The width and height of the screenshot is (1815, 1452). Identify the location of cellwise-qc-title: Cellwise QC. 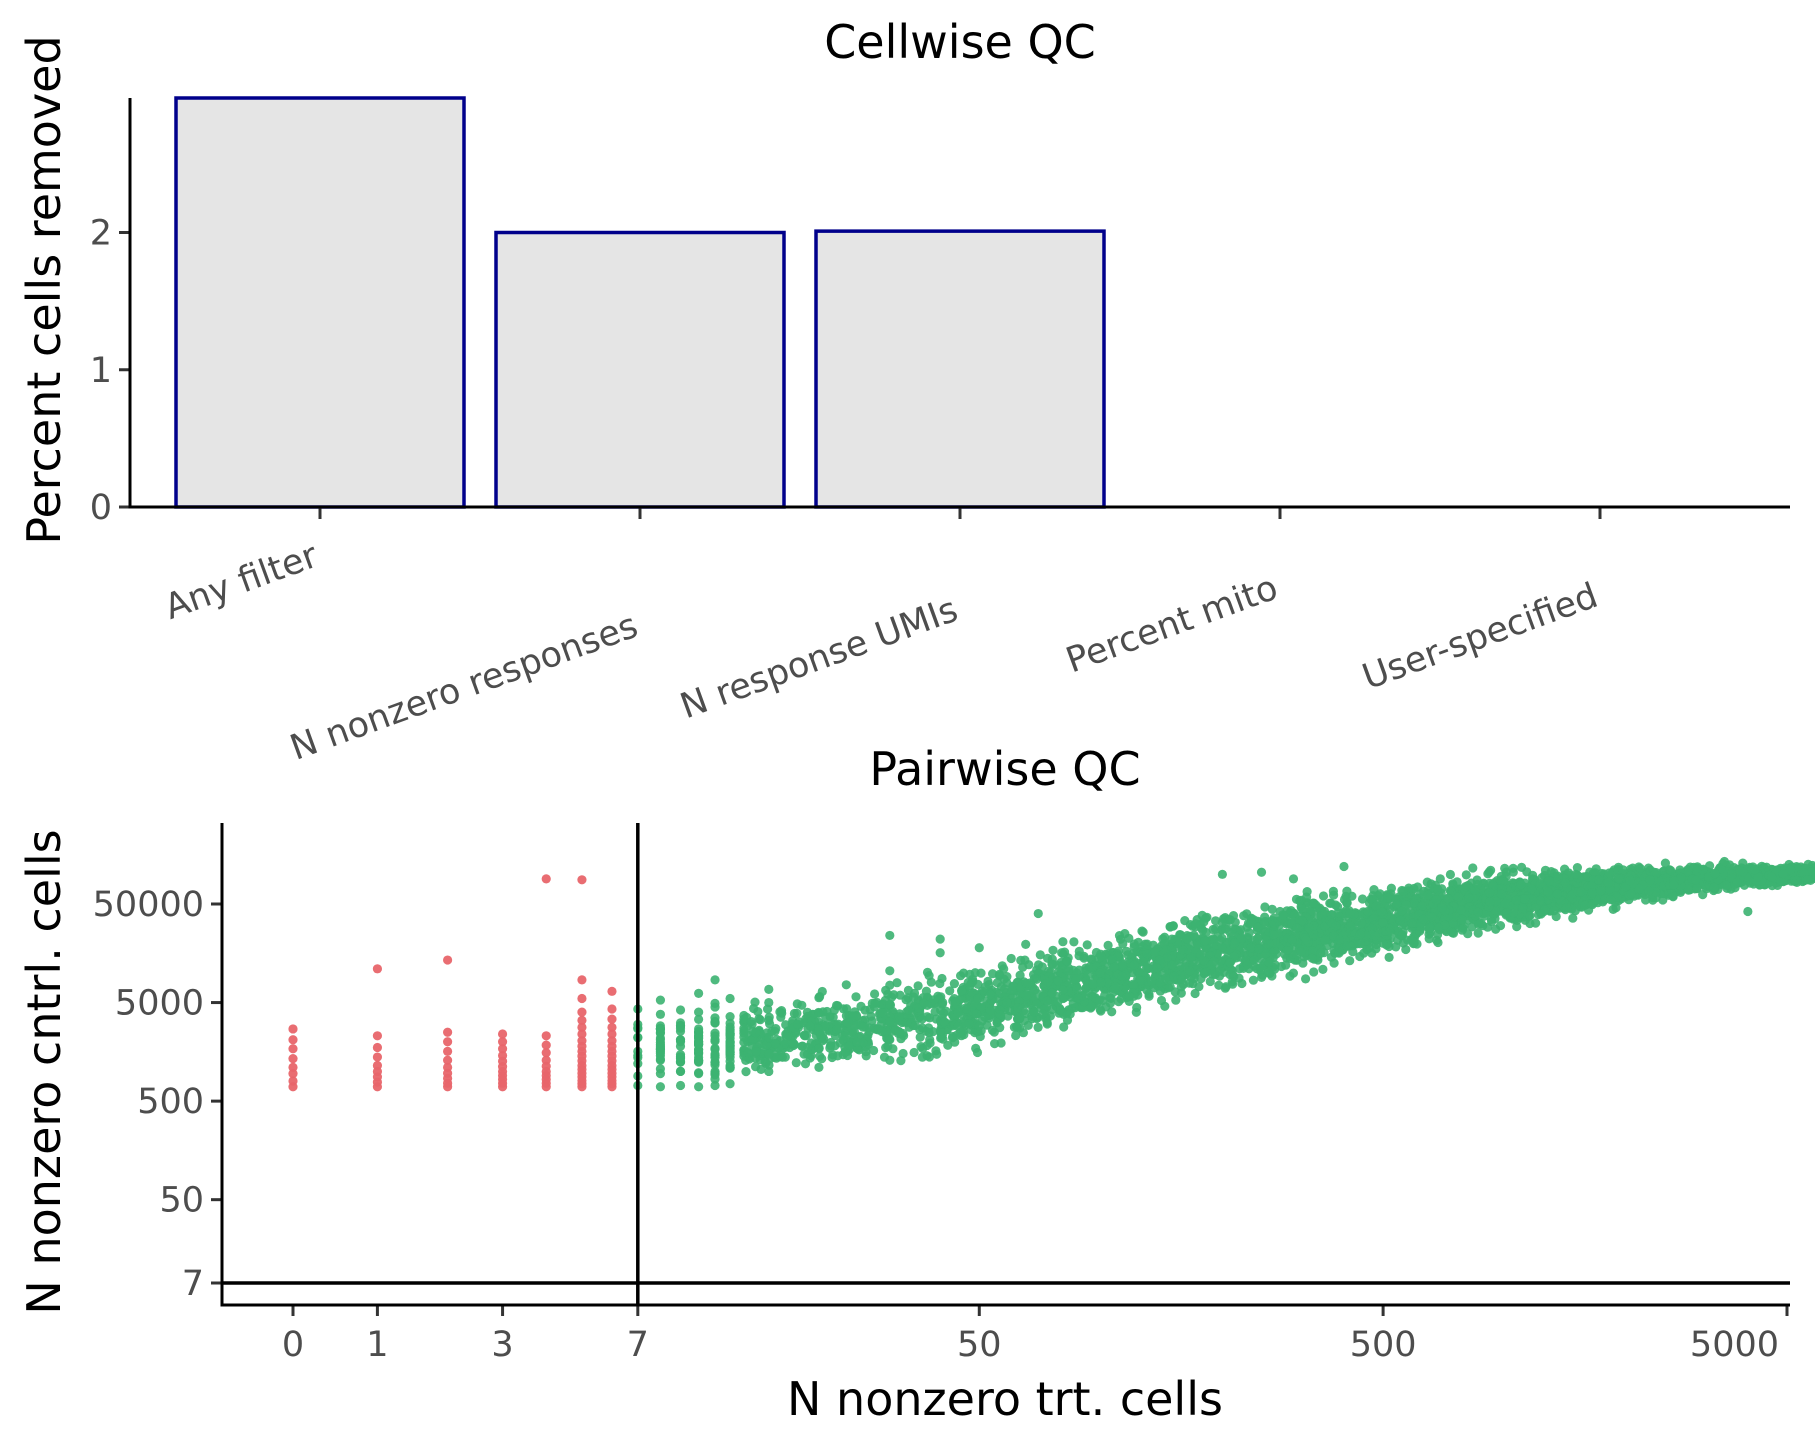
(960, 42).